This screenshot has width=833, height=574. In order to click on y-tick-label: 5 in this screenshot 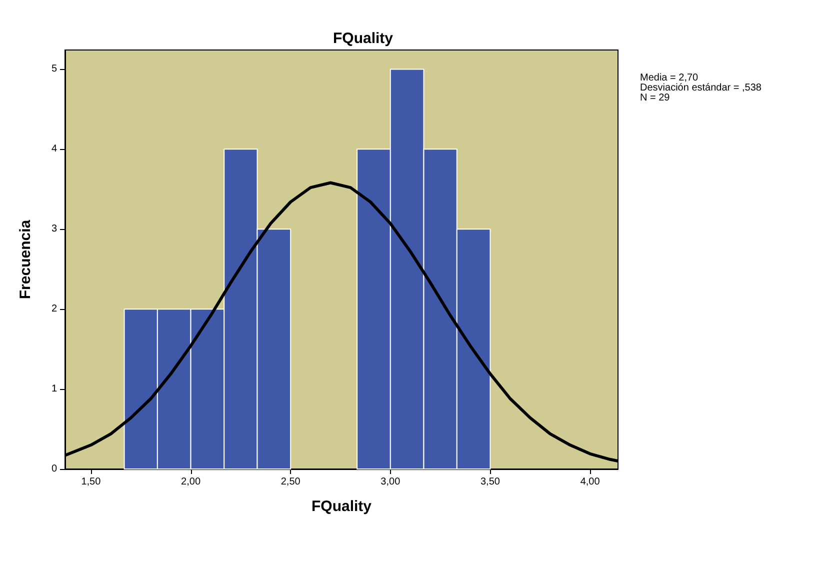, I will do `click(54, 69)`.